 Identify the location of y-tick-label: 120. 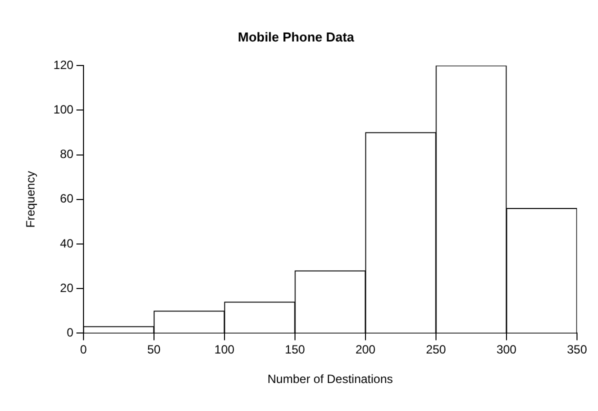
(63, 65).